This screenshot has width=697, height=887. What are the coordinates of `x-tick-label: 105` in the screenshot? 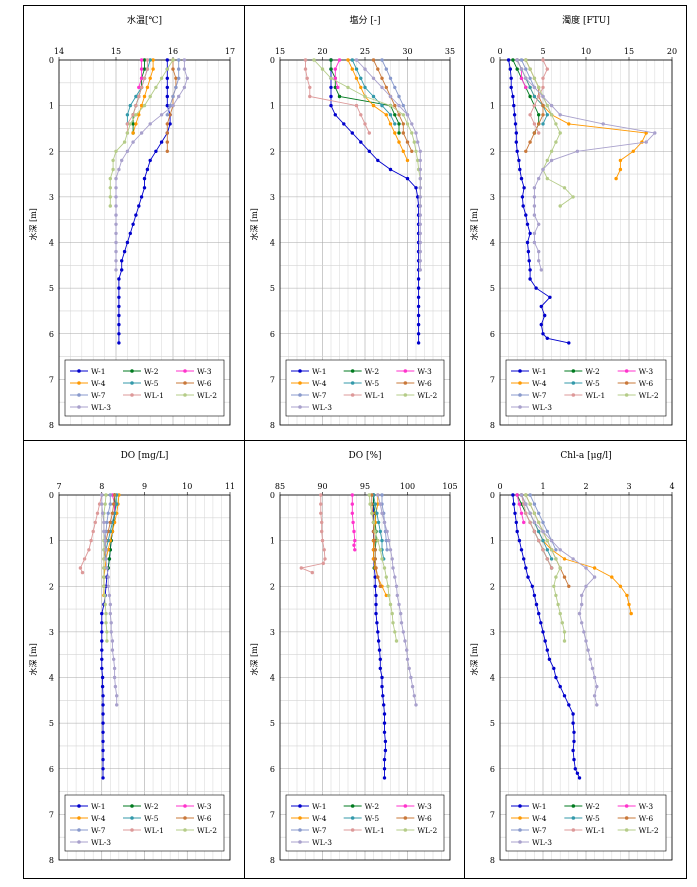 It's located at (449, 486).